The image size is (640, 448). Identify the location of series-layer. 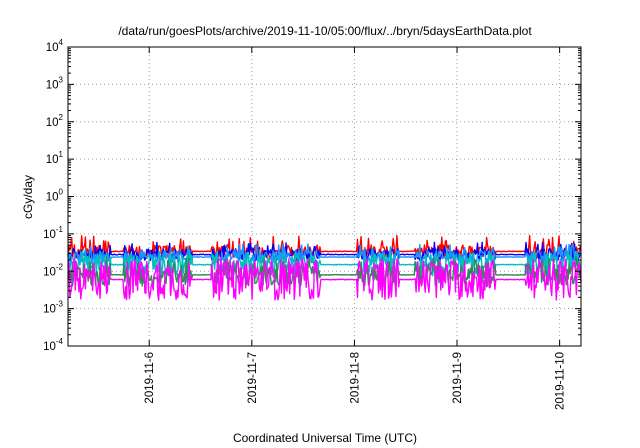
(324, 267).